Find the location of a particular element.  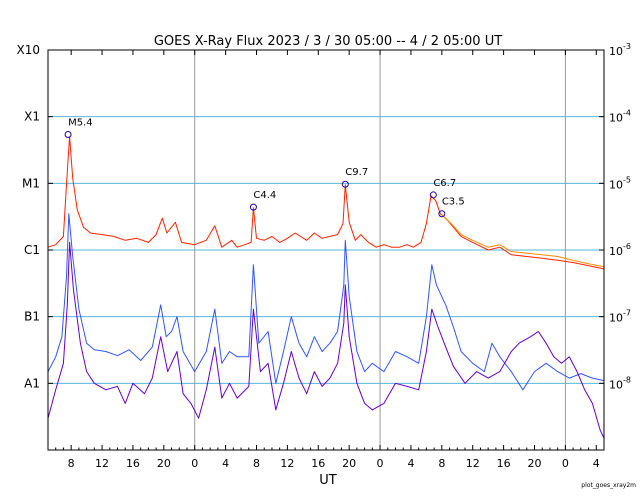

flare-label: C3.5 is located at coordinates (453, 202).